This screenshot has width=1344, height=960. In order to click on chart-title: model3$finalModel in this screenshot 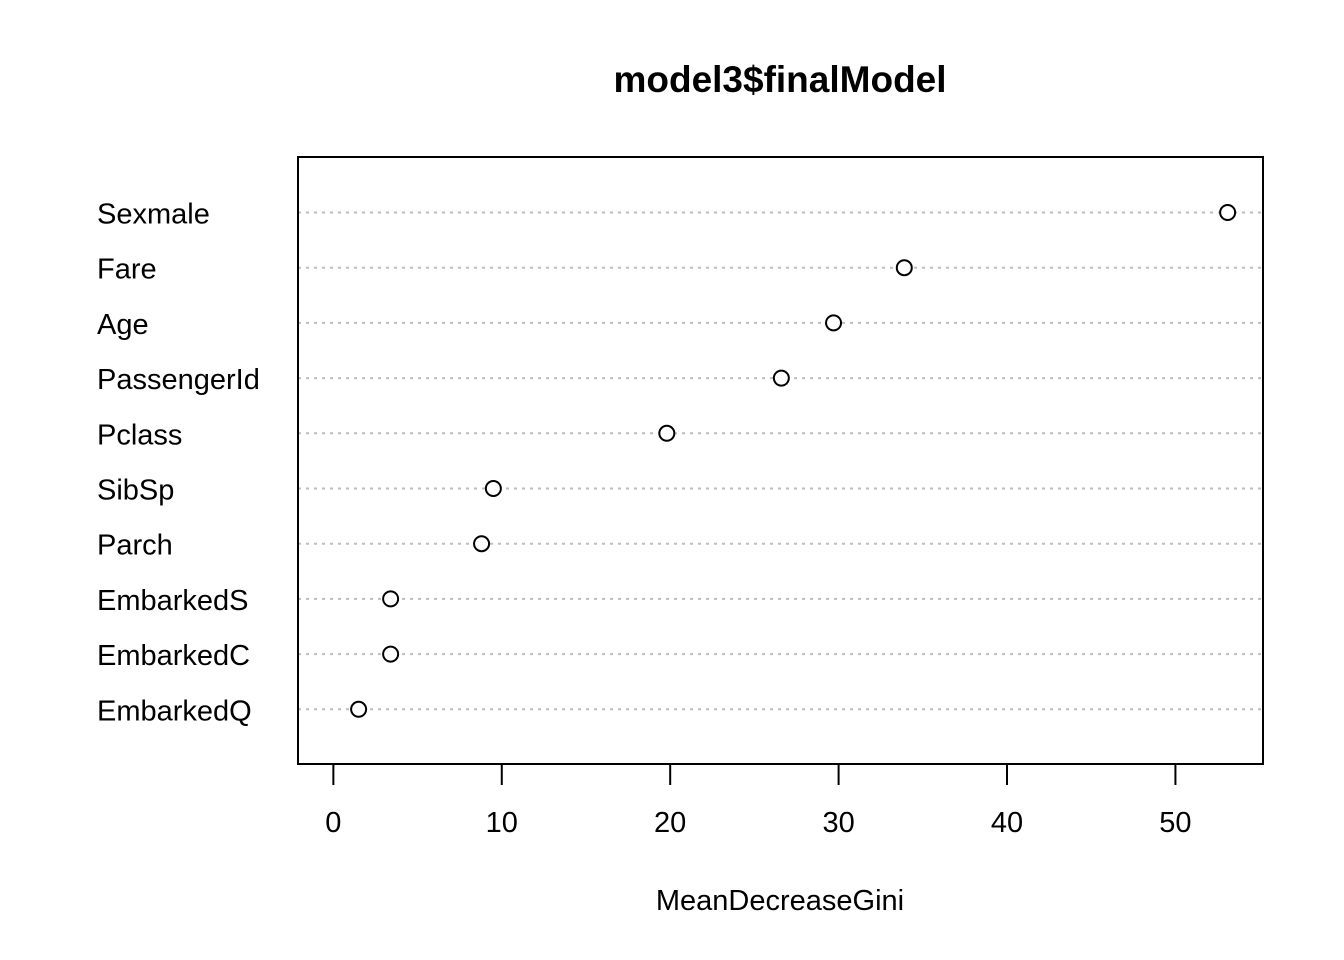, I will do `click(779, 79)`.